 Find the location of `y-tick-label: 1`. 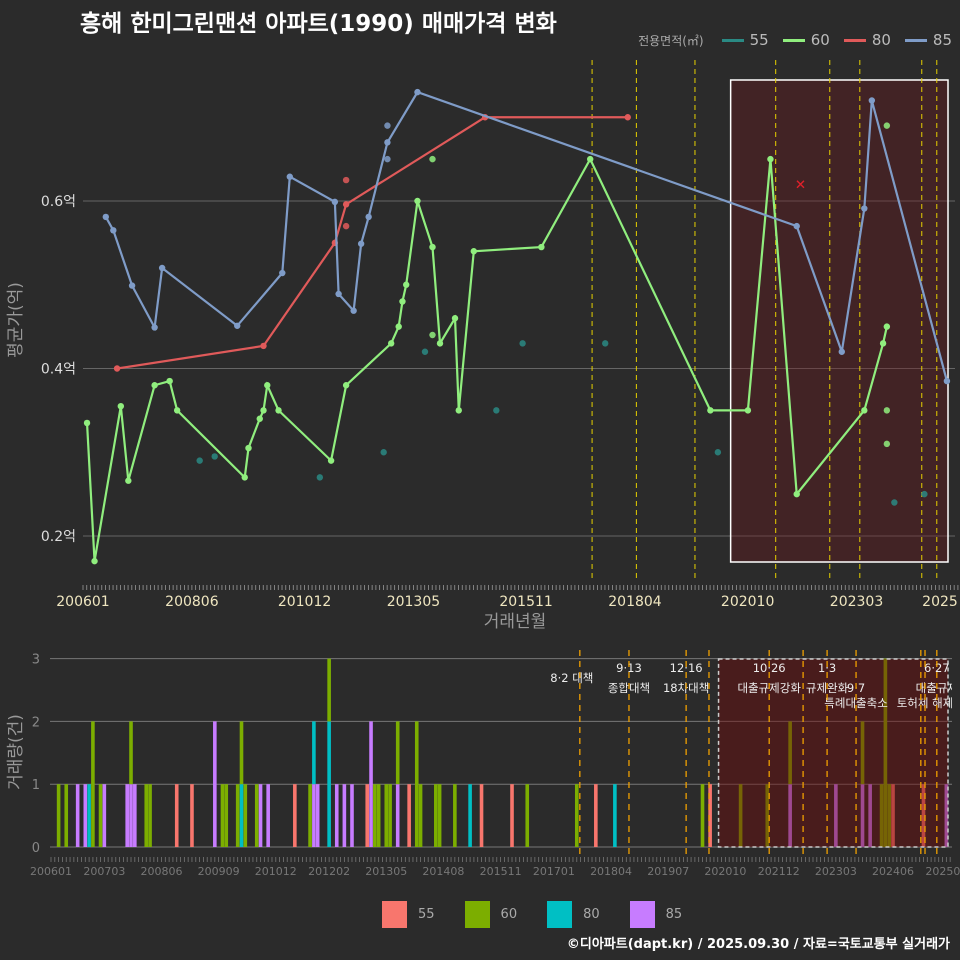

y-tick-label: 1 is located at coordinates (36, 785).